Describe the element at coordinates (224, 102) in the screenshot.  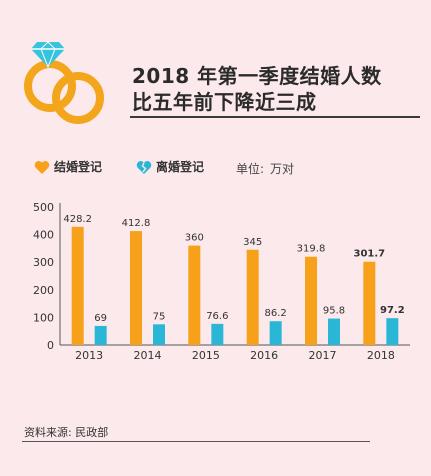
I see `page-title-line-2: 比五年前下降近三成` at that location.